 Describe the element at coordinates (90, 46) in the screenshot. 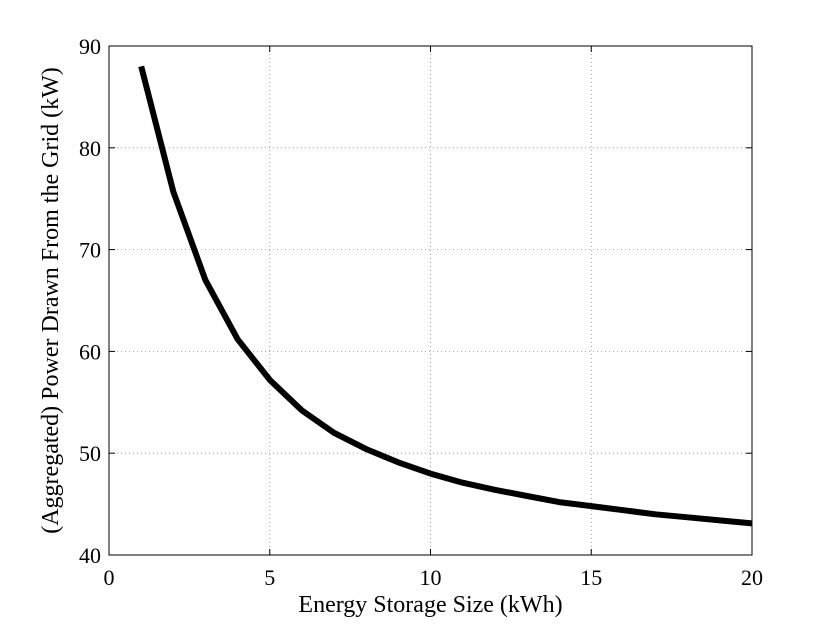

I see `y-tick-label: 90` at that location.